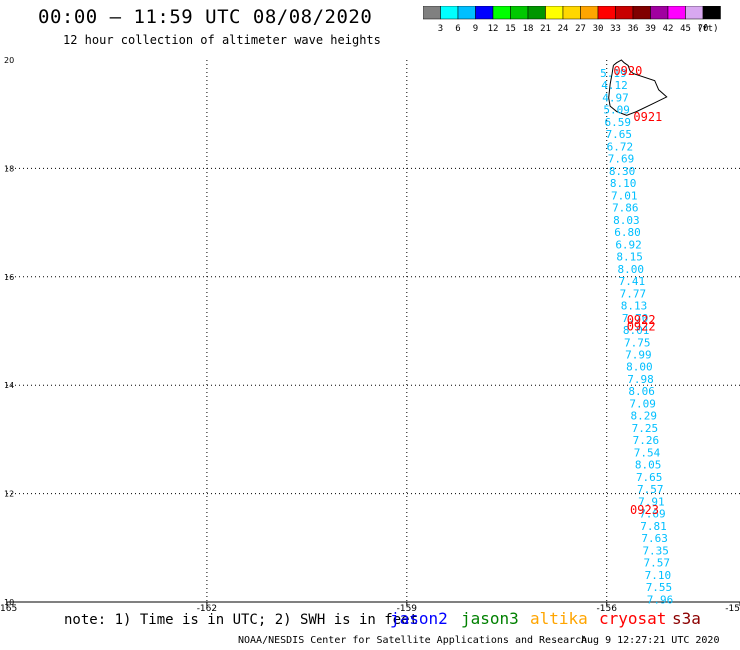 The height and width of the screenshot is (650, 740). I want to click on color-scale-unit: (ft), so click(708, 29).